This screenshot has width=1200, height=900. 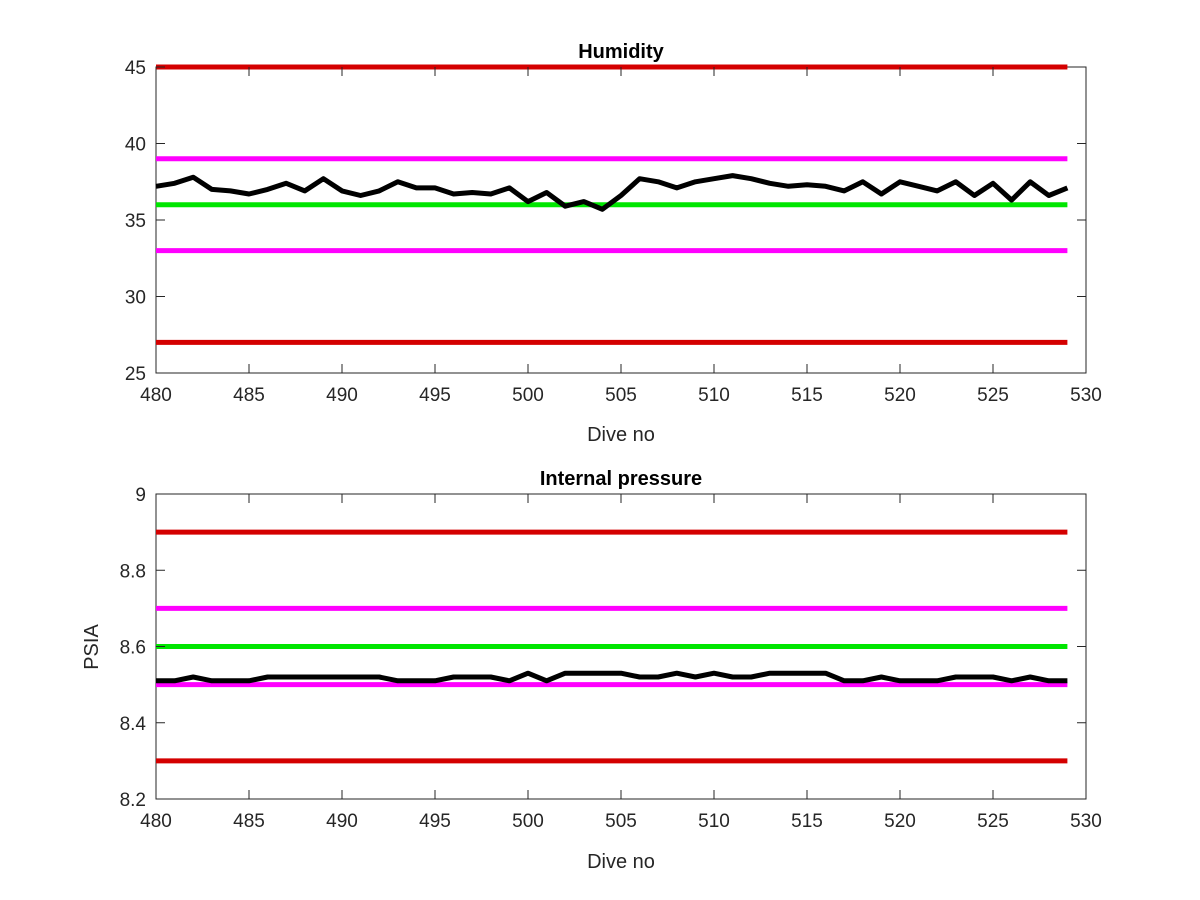 What do you see at coordinates (621, 821) in the screenshot?
I see `internal-pressure-xtick-label: 505` at bounding box center [621, 821].